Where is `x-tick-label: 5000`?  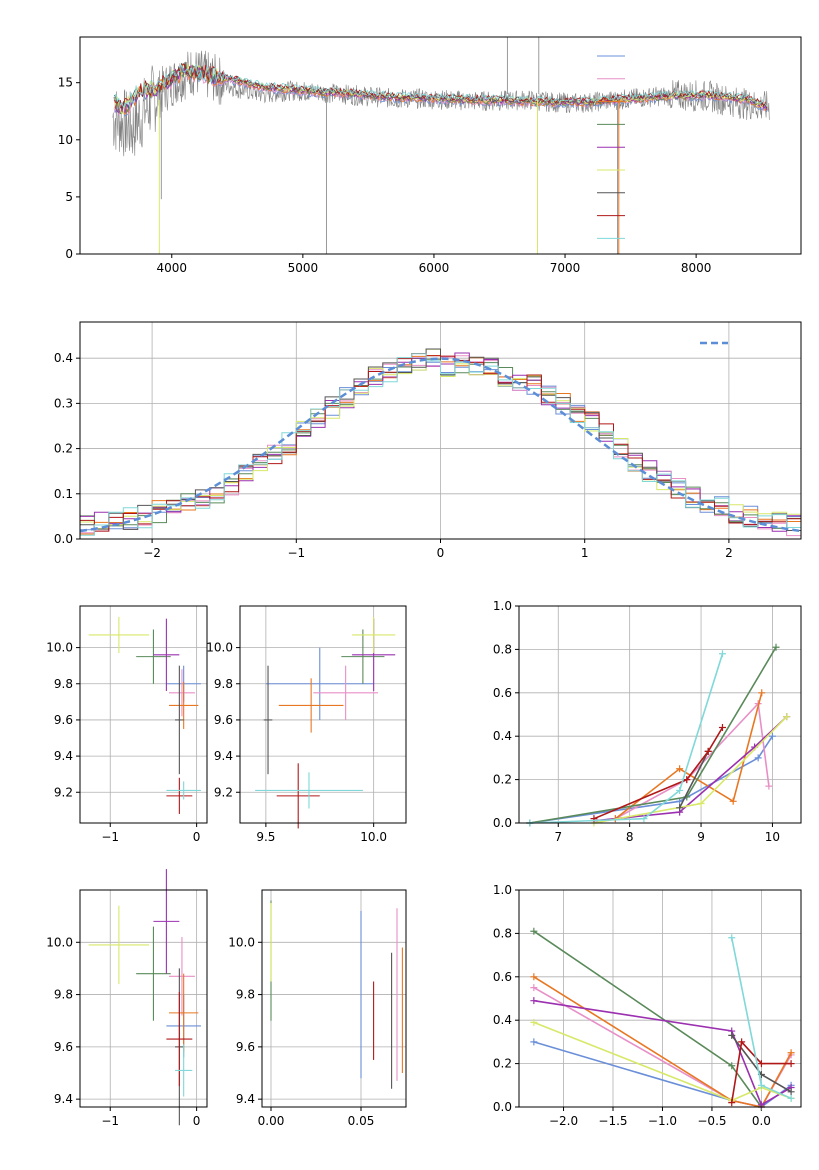 x-tick-label: 5000 is located at coordinates (303, 268).